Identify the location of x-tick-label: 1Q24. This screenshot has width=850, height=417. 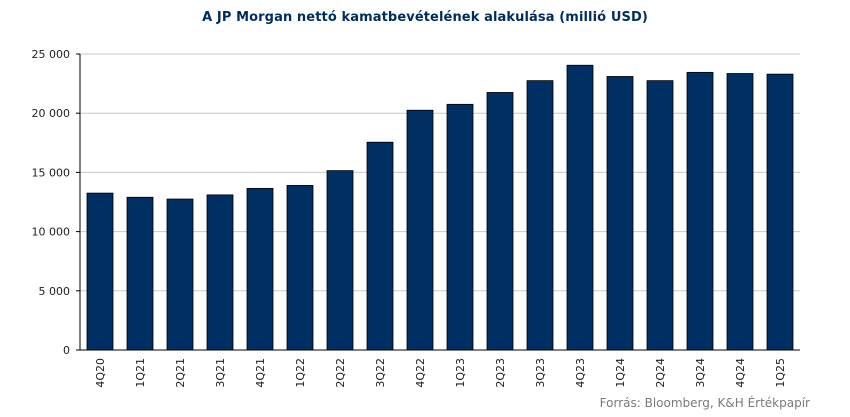
(620, 373).